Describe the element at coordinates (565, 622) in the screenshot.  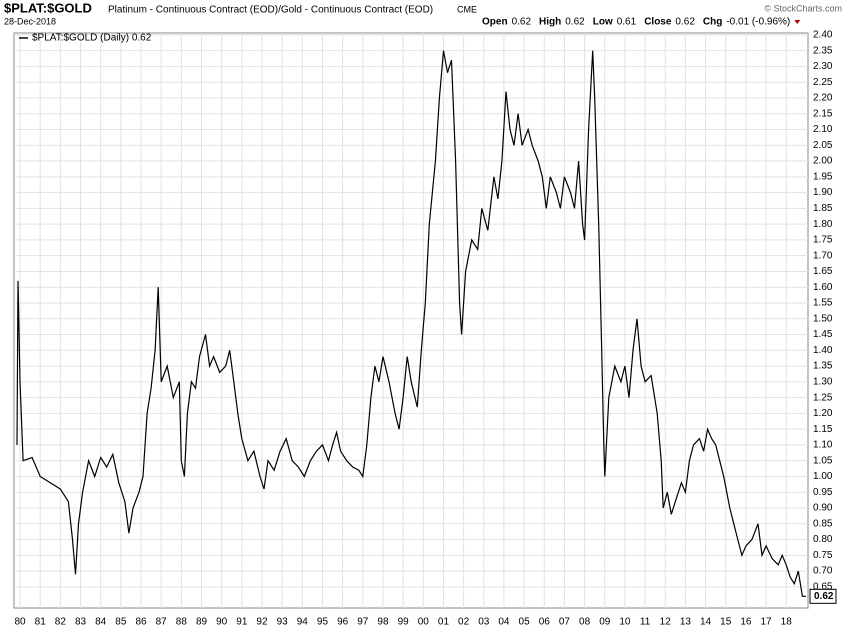
I see `x-tick-label: 07` at that location.